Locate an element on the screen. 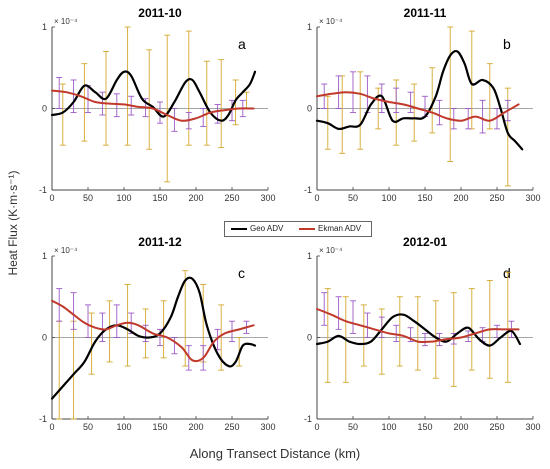 The height and width of the screenshot is (469, 550). legend-swatch-ekman is located at coordinates (307, 228).